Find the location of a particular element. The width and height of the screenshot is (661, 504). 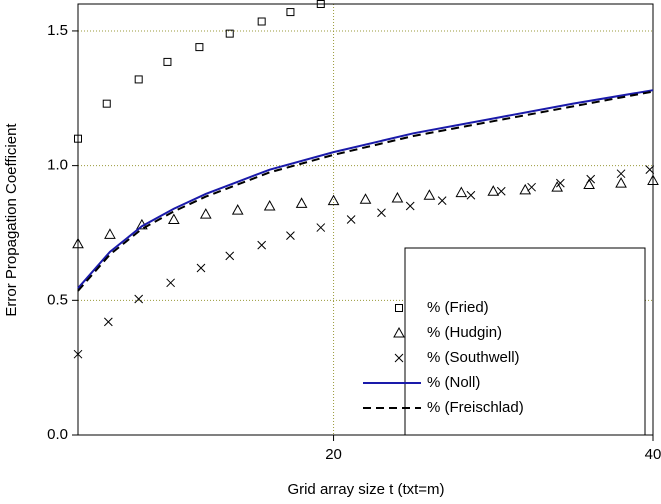

x-tick-label: 20 is located at coordinates (333, 454).